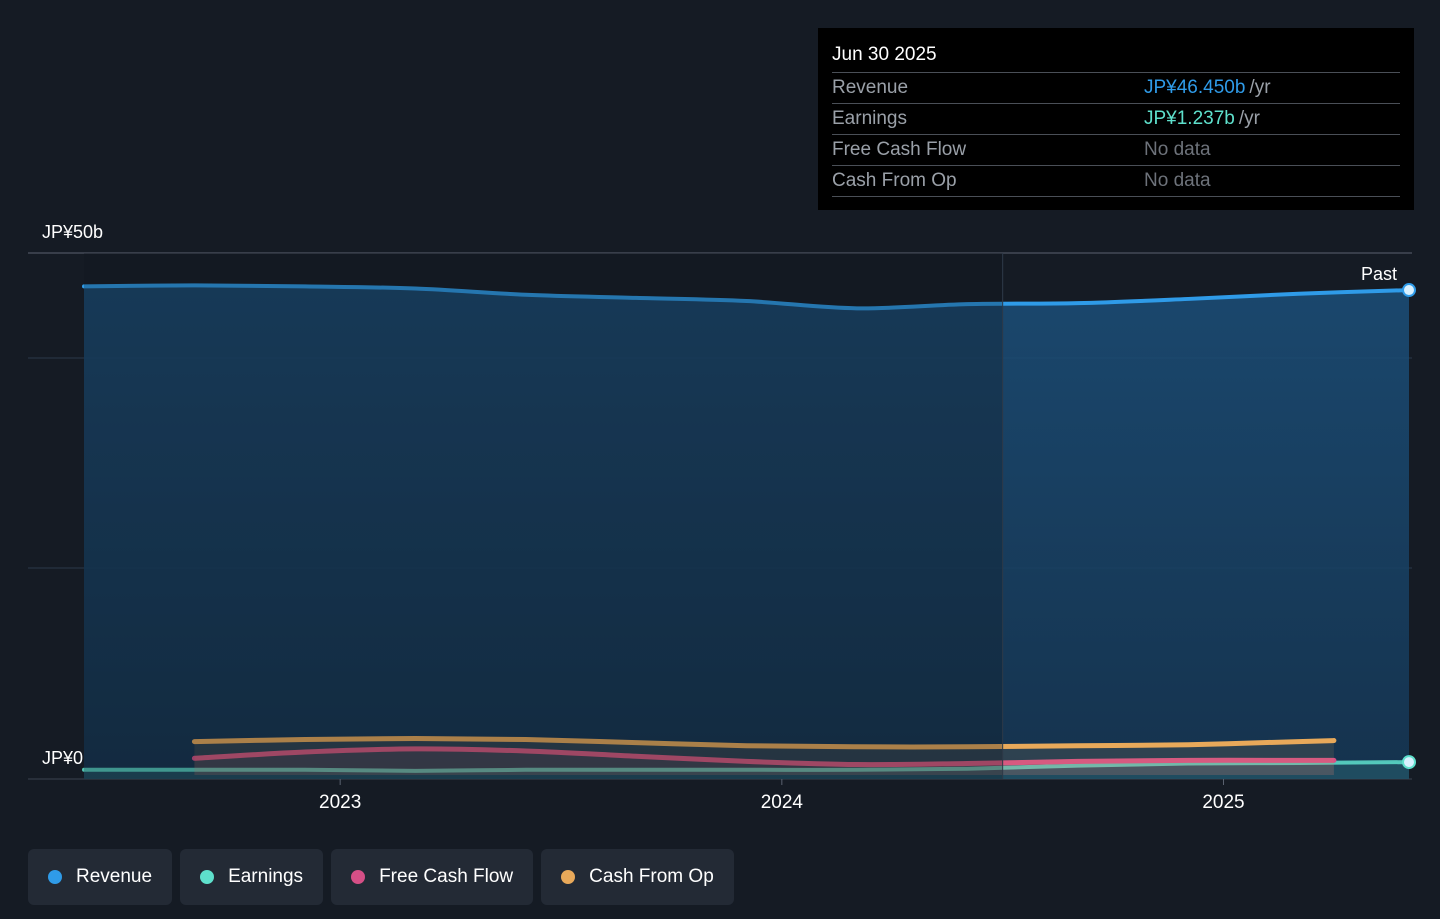 The image size is (1440, 919). I want to click on cash-from-op-dot-icon, so click(568, 877).